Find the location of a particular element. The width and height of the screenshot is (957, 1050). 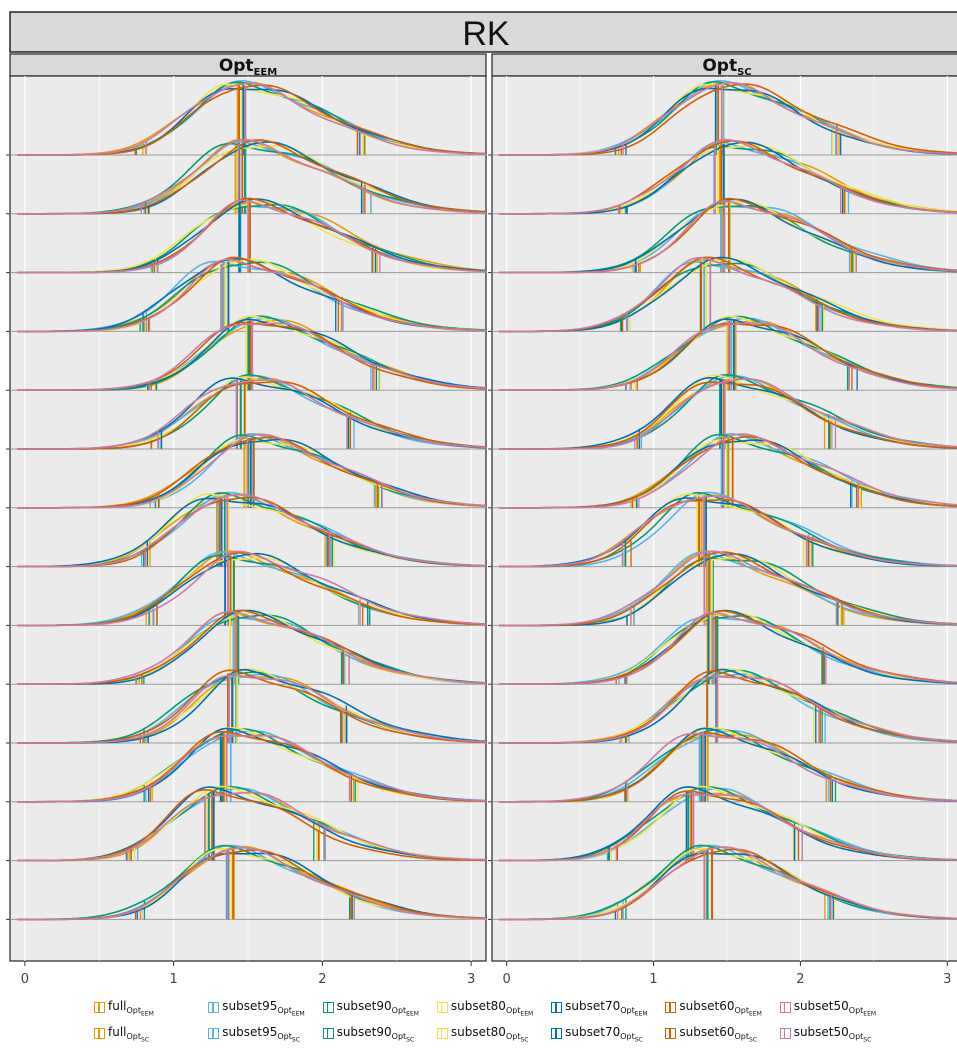

legend-item: fullOptSC is located at coordinates (151, 1034).